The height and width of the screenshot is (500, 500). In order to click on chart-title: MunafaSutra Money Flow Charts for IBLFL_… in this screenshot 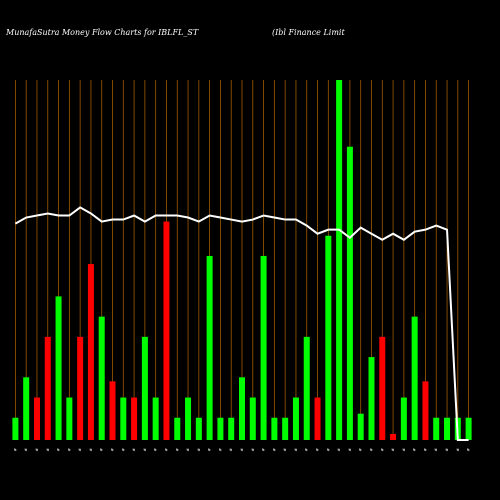, I will do `click(102, 32)`.